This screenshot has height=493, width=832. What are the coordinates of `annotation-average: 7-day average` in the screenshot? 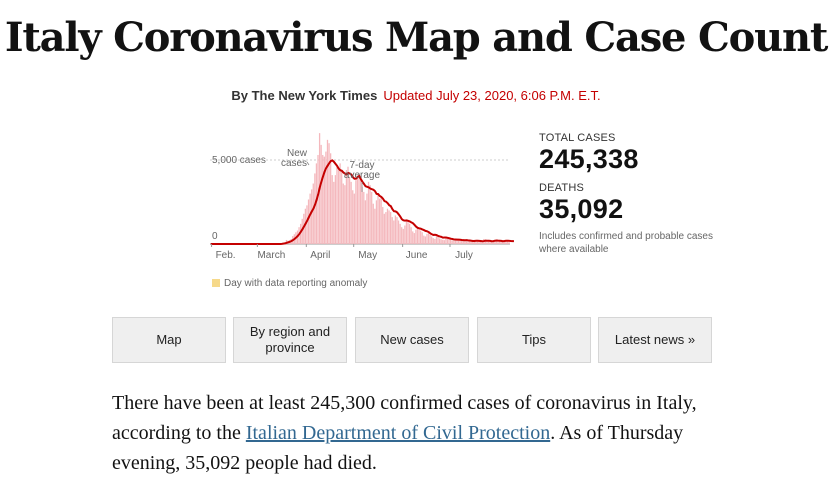 It's located at (362, 170).